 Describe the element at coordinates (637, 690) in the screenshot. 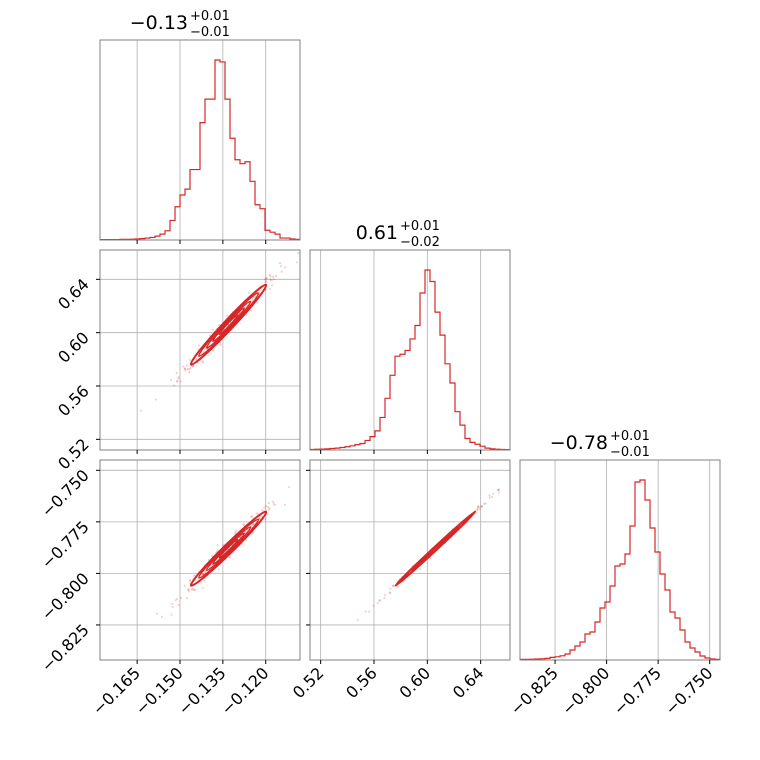

I see `x-tick-label: −0.775` at that location.